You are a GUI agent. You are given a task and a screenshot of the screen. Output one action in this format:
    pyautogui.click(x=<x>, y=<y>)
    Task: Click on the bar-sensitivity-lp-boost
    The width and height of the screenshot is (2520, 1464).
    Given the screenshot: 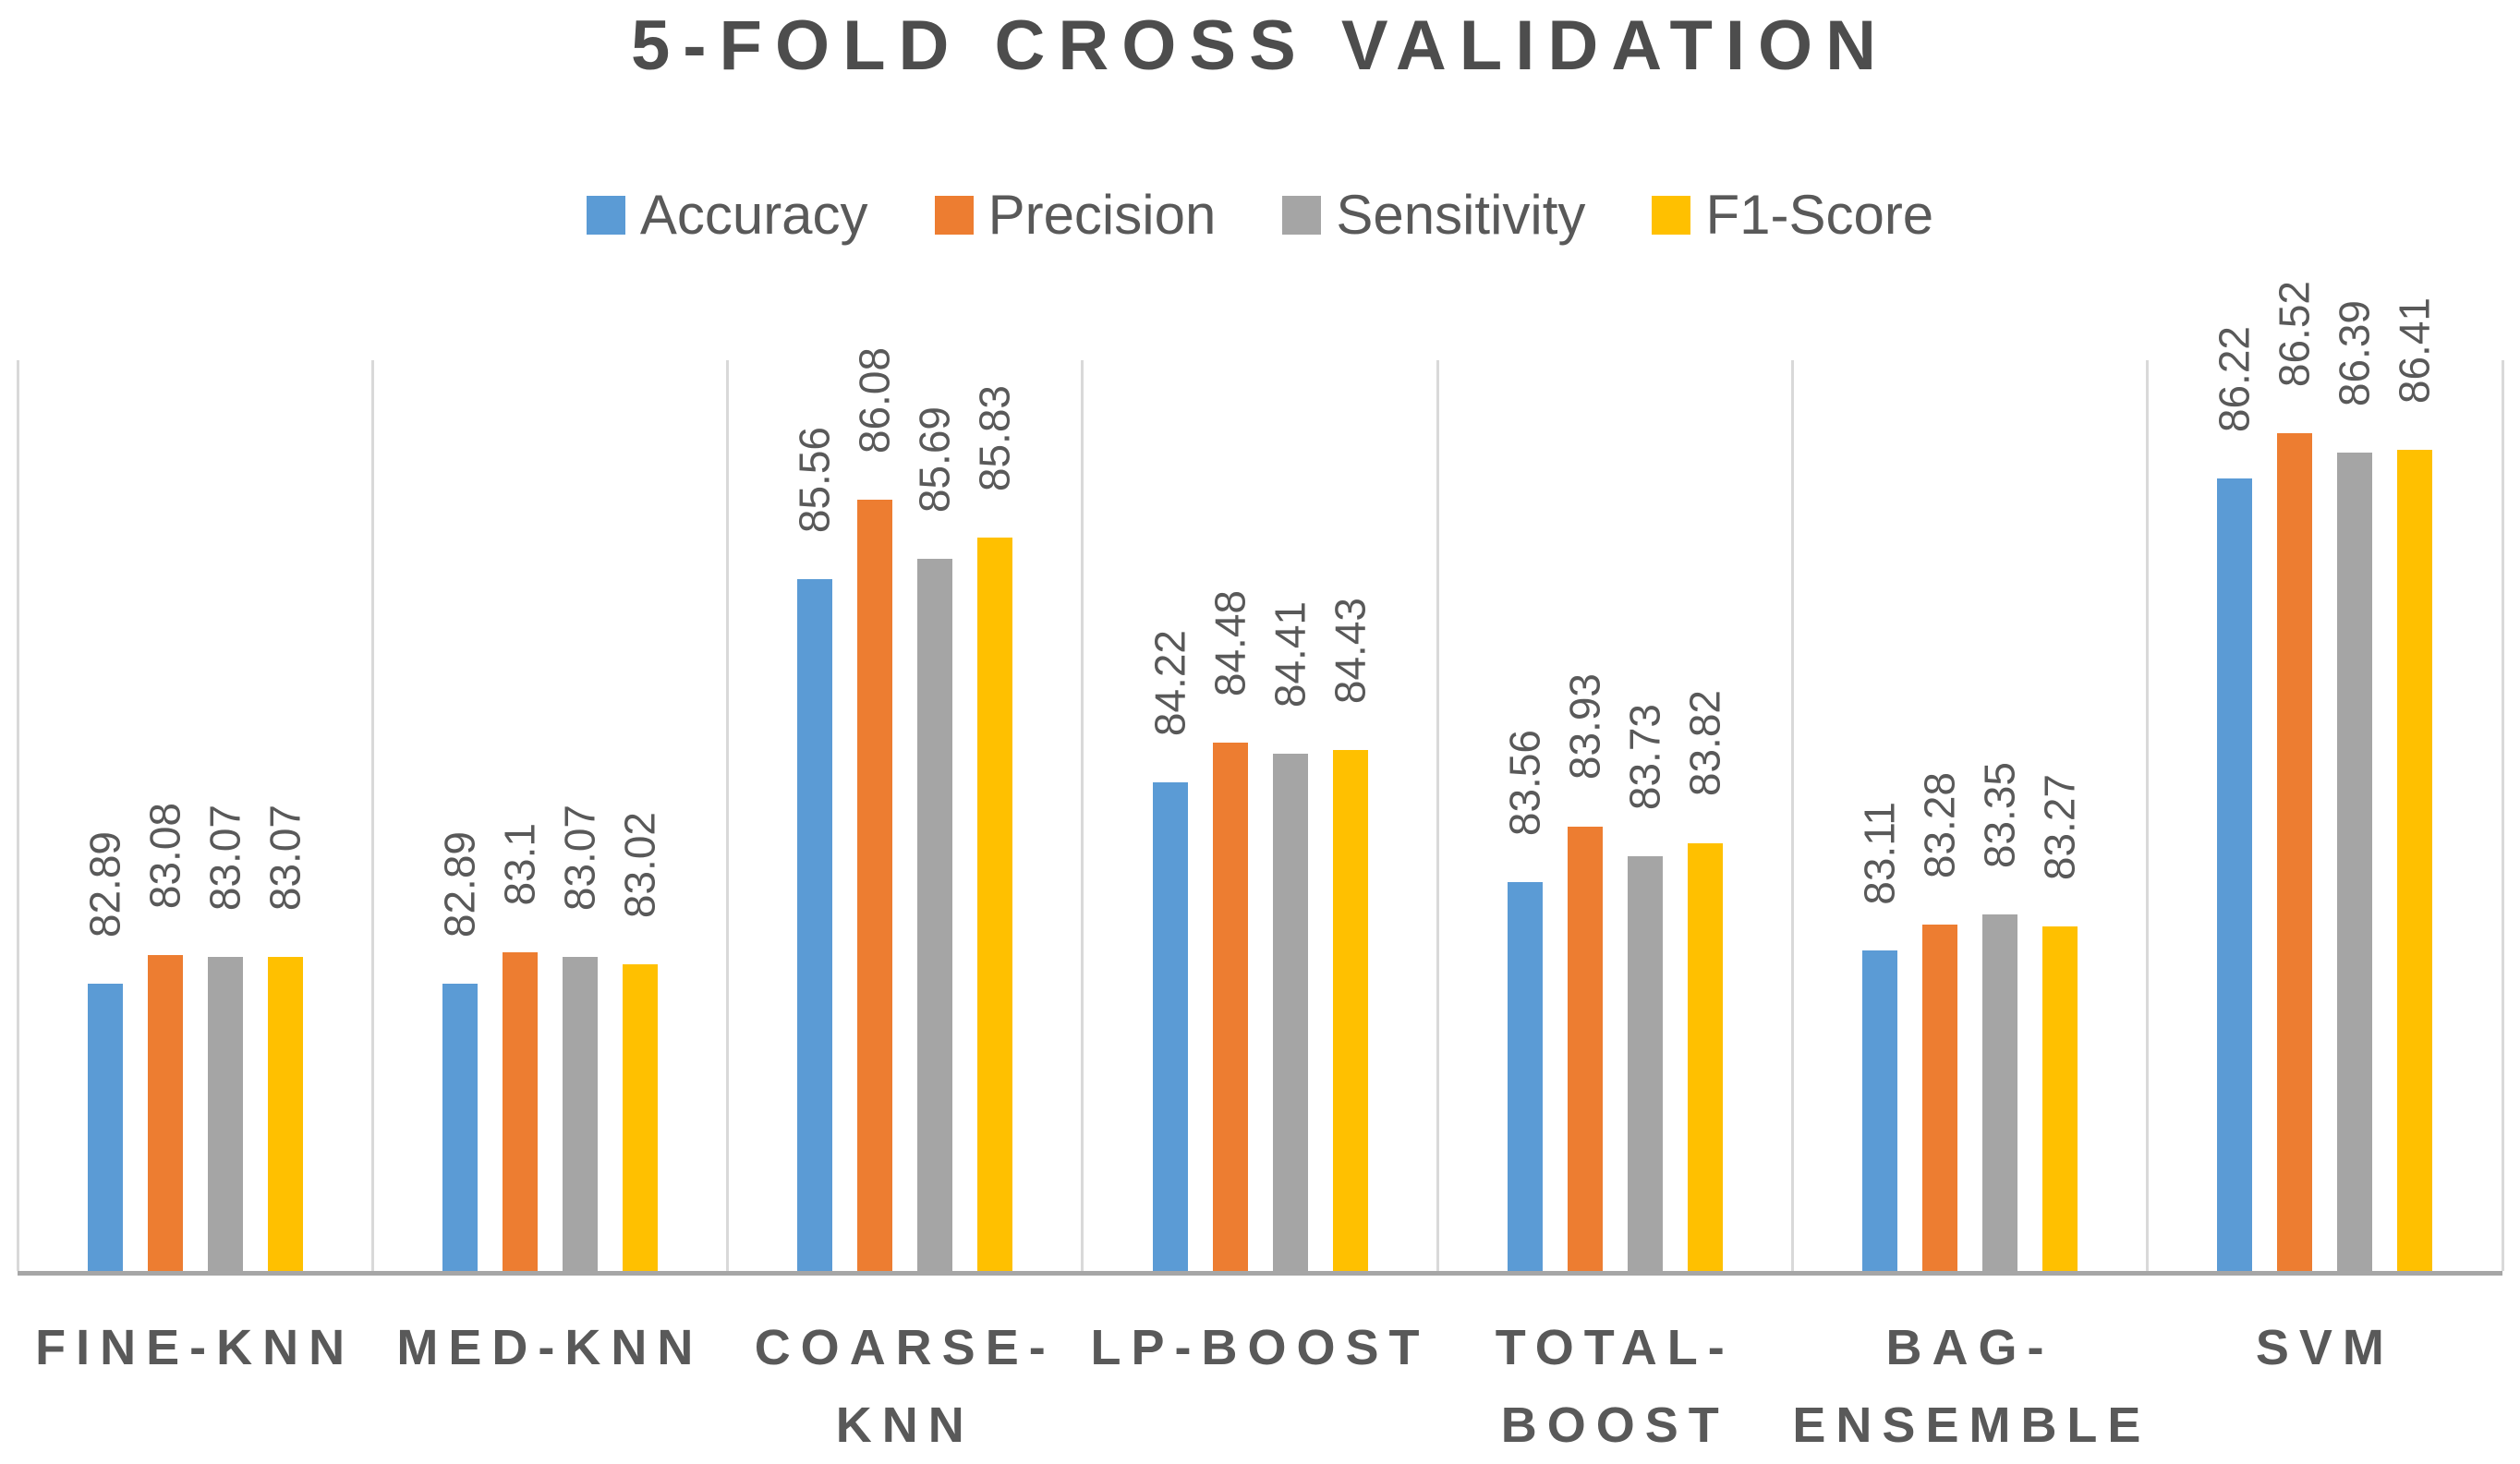 What is the action you would take?
    pyautogui.click(x=1290, y=1012)
    